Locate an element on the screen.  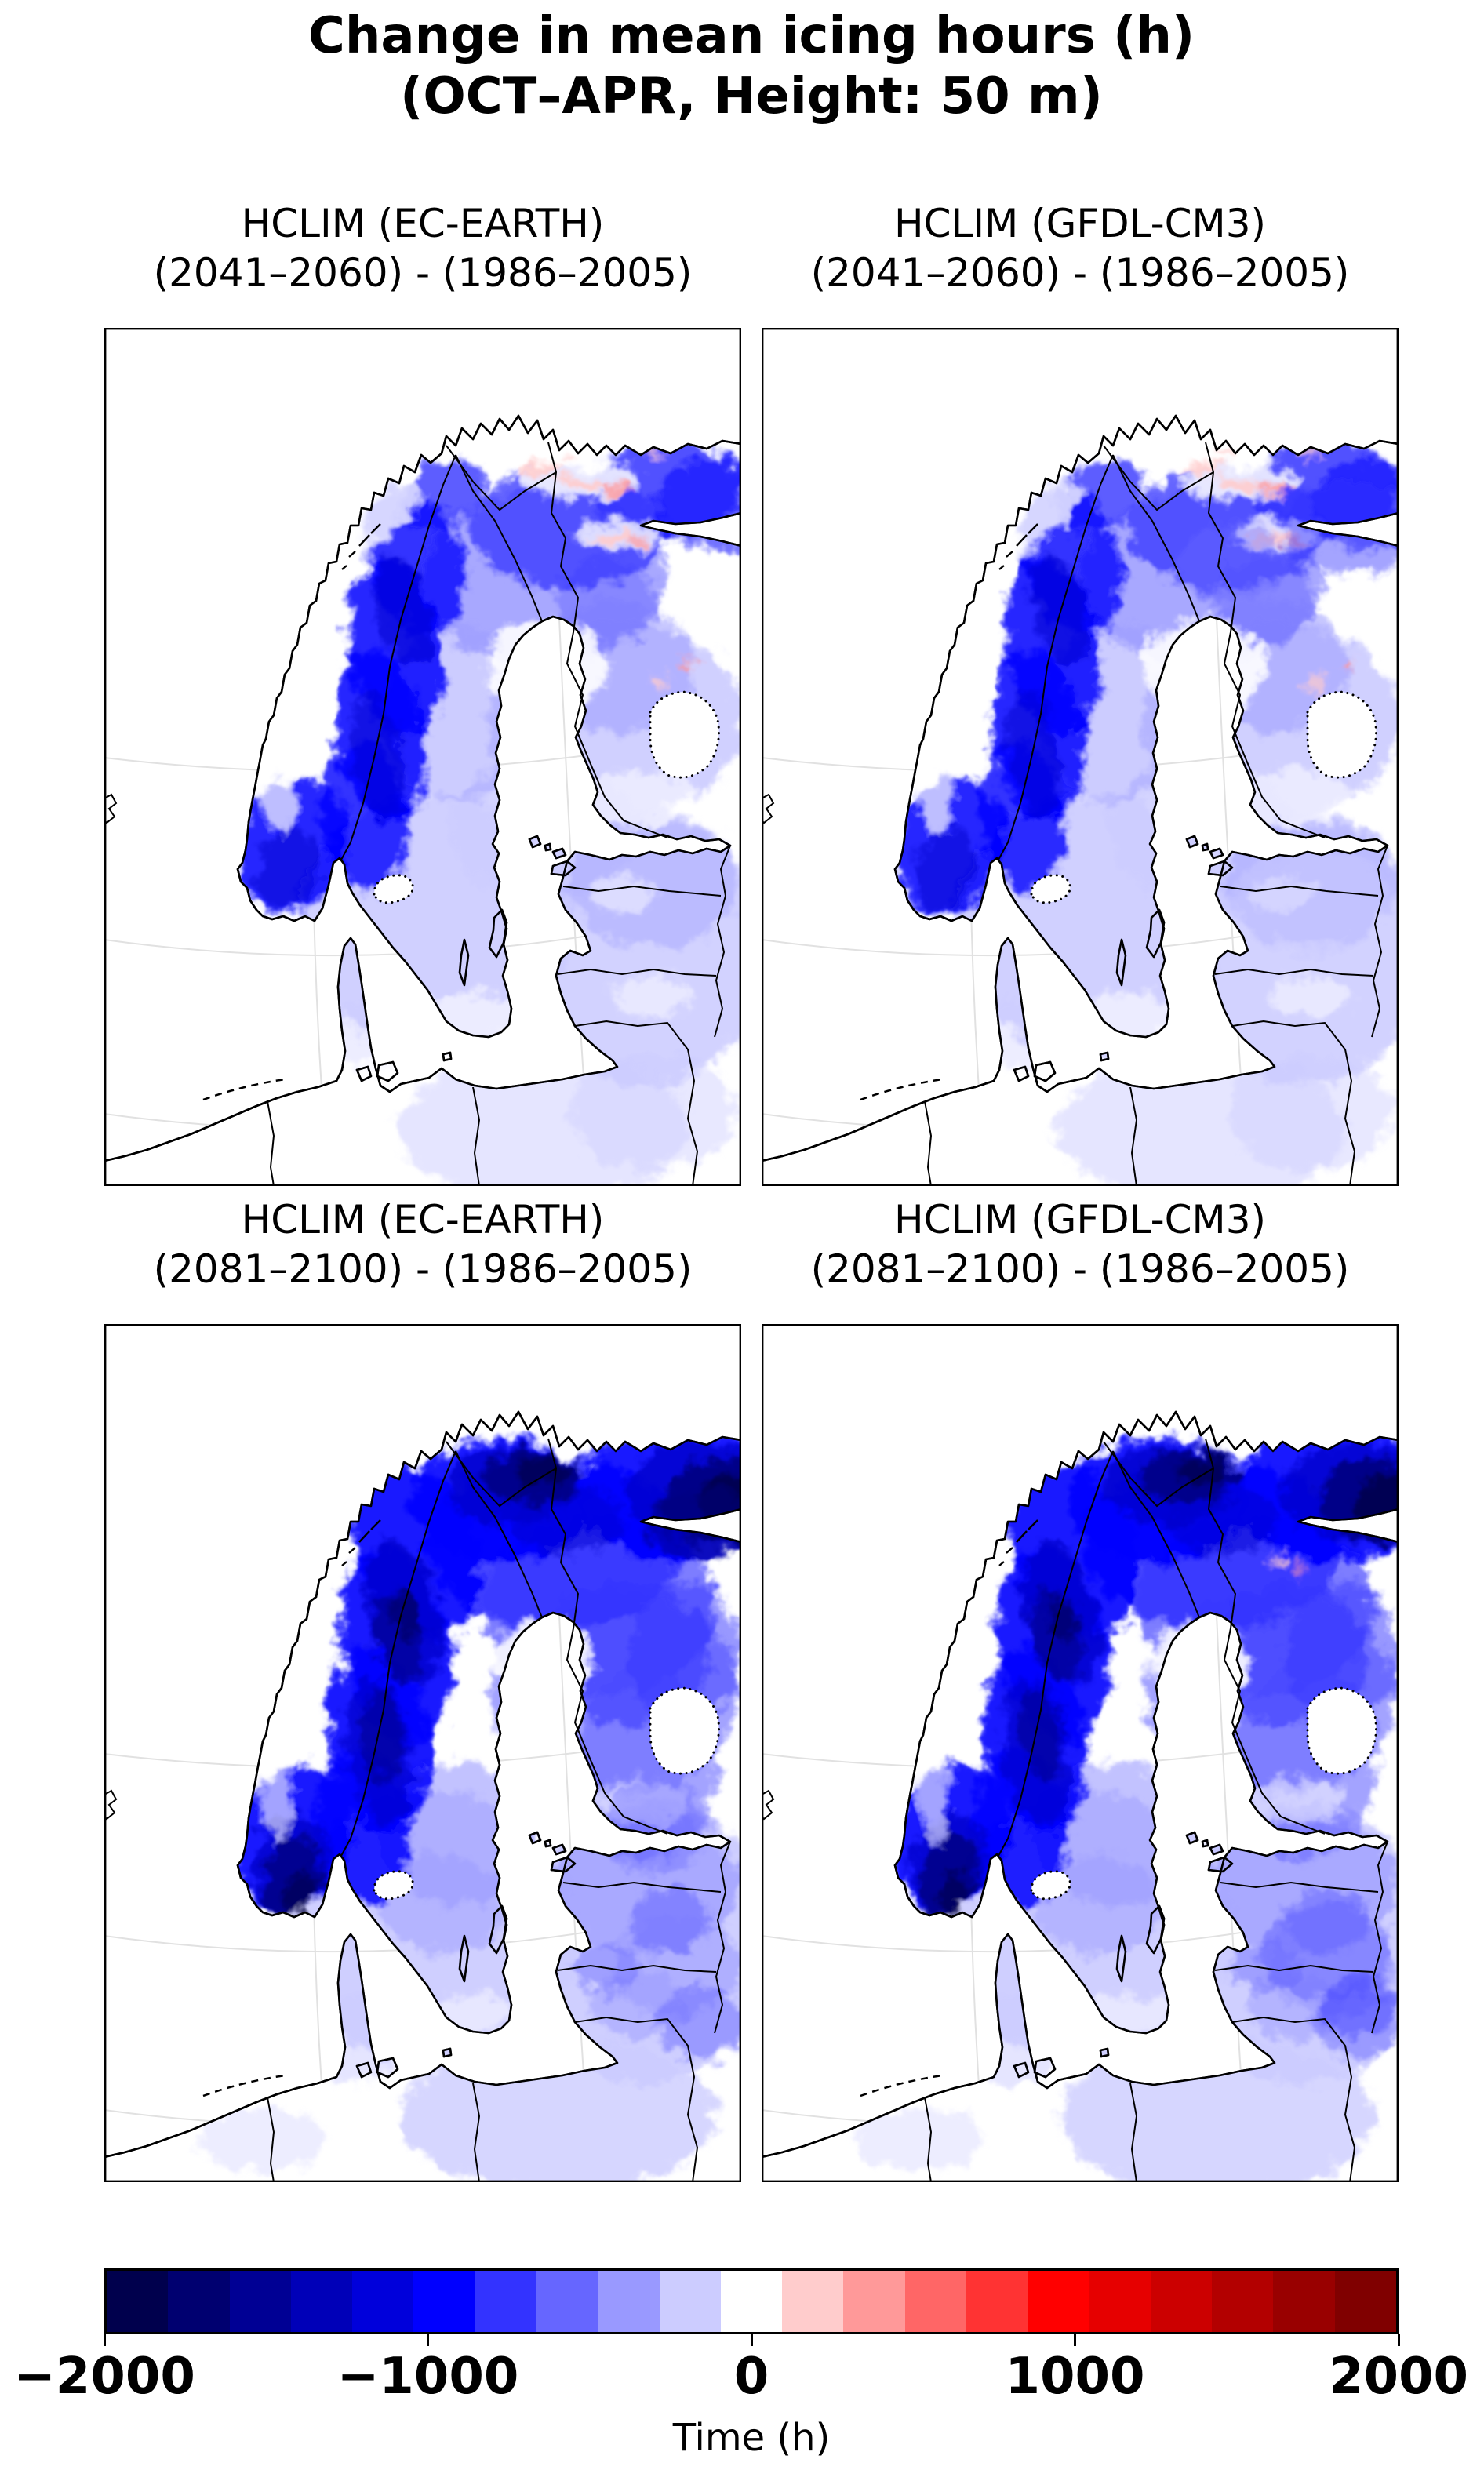
colorbar is located at coordinates (751, 2301).